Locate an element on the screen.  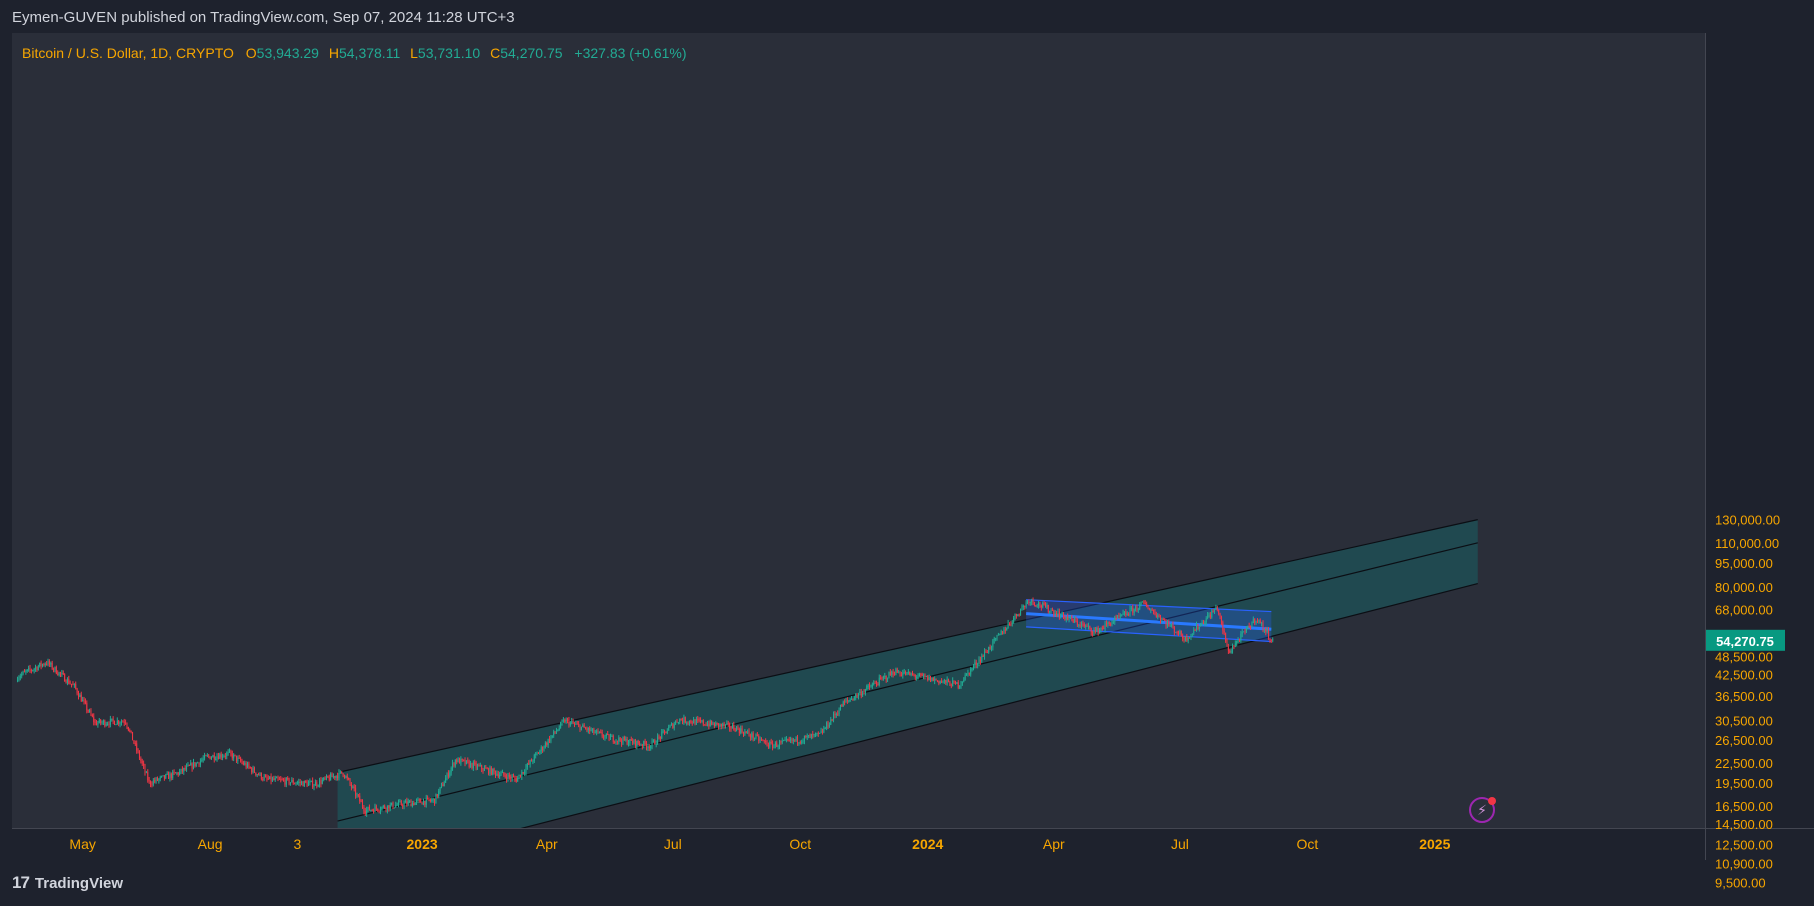
inner-channel-upper-line is located at coordinates (1149, 606).